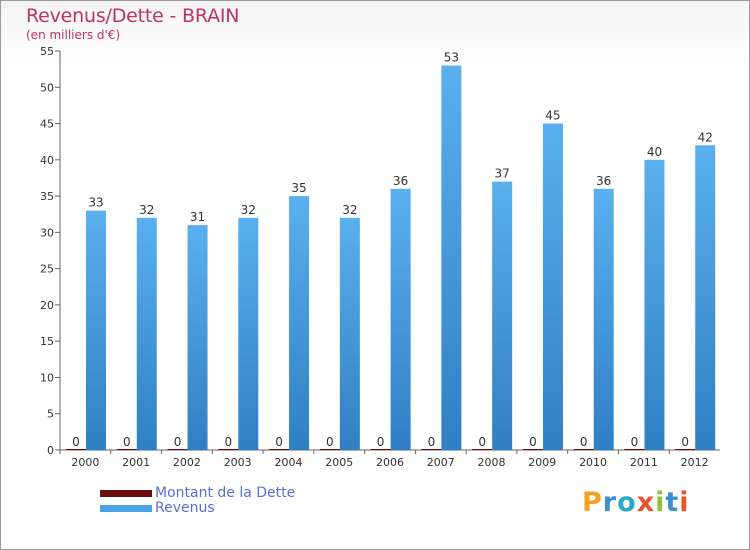 Image resolution: width=750 pixels, height=550 pixels. Describe the element at coordinates (47, 305) in the screenshot. I see `y-tick-label: 20` at that location.